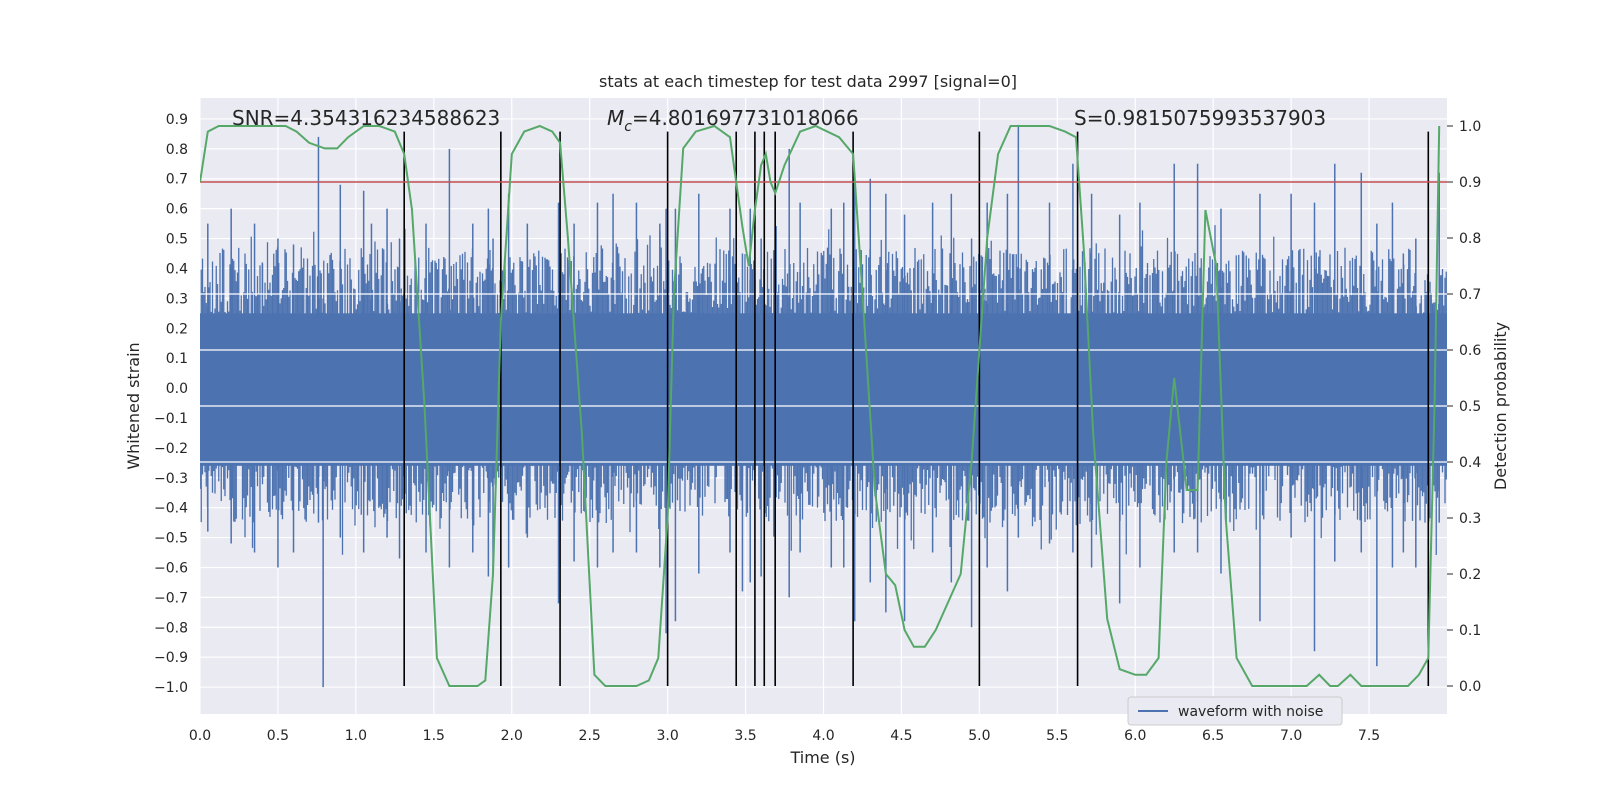  I want to click on x-tick-label: 6.5, so click(1213, 736).